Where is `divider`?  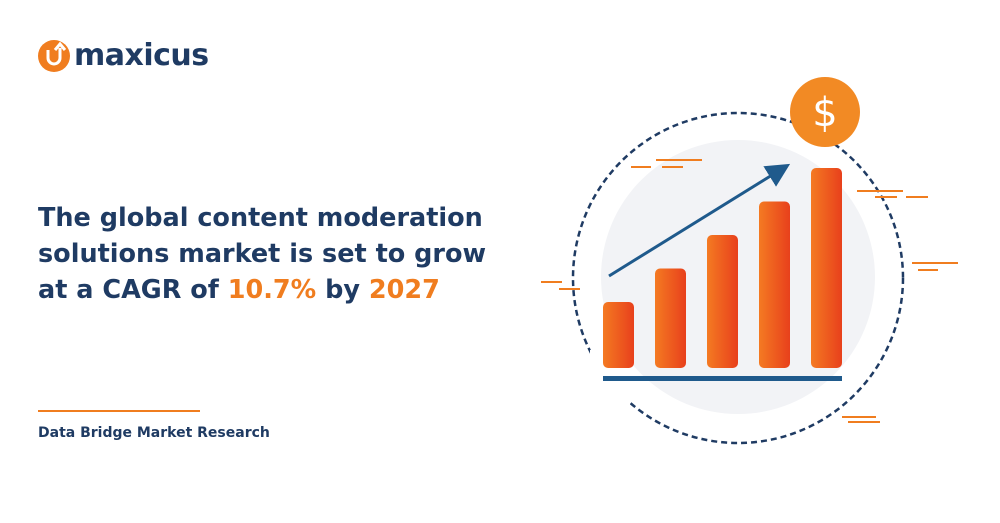
divider is located at coordinates (119, 411).